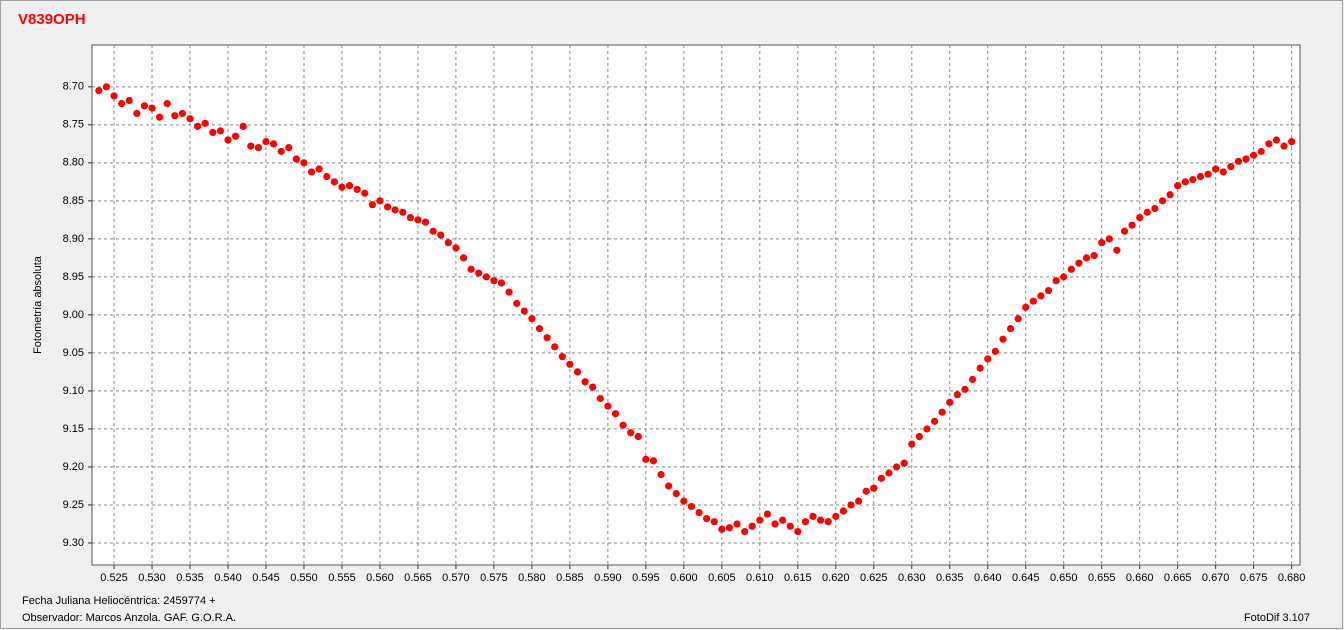 The height and width of the screenshot is (630, 1344). I want to click on x-tick-label: 0.530, so click(152, 578).